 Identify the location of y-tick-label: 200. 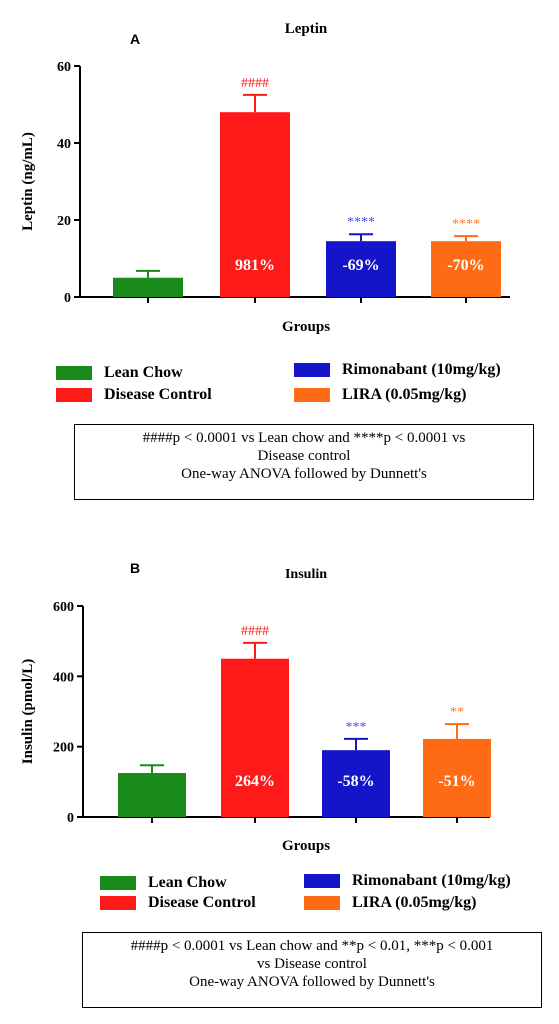
(63, 748).